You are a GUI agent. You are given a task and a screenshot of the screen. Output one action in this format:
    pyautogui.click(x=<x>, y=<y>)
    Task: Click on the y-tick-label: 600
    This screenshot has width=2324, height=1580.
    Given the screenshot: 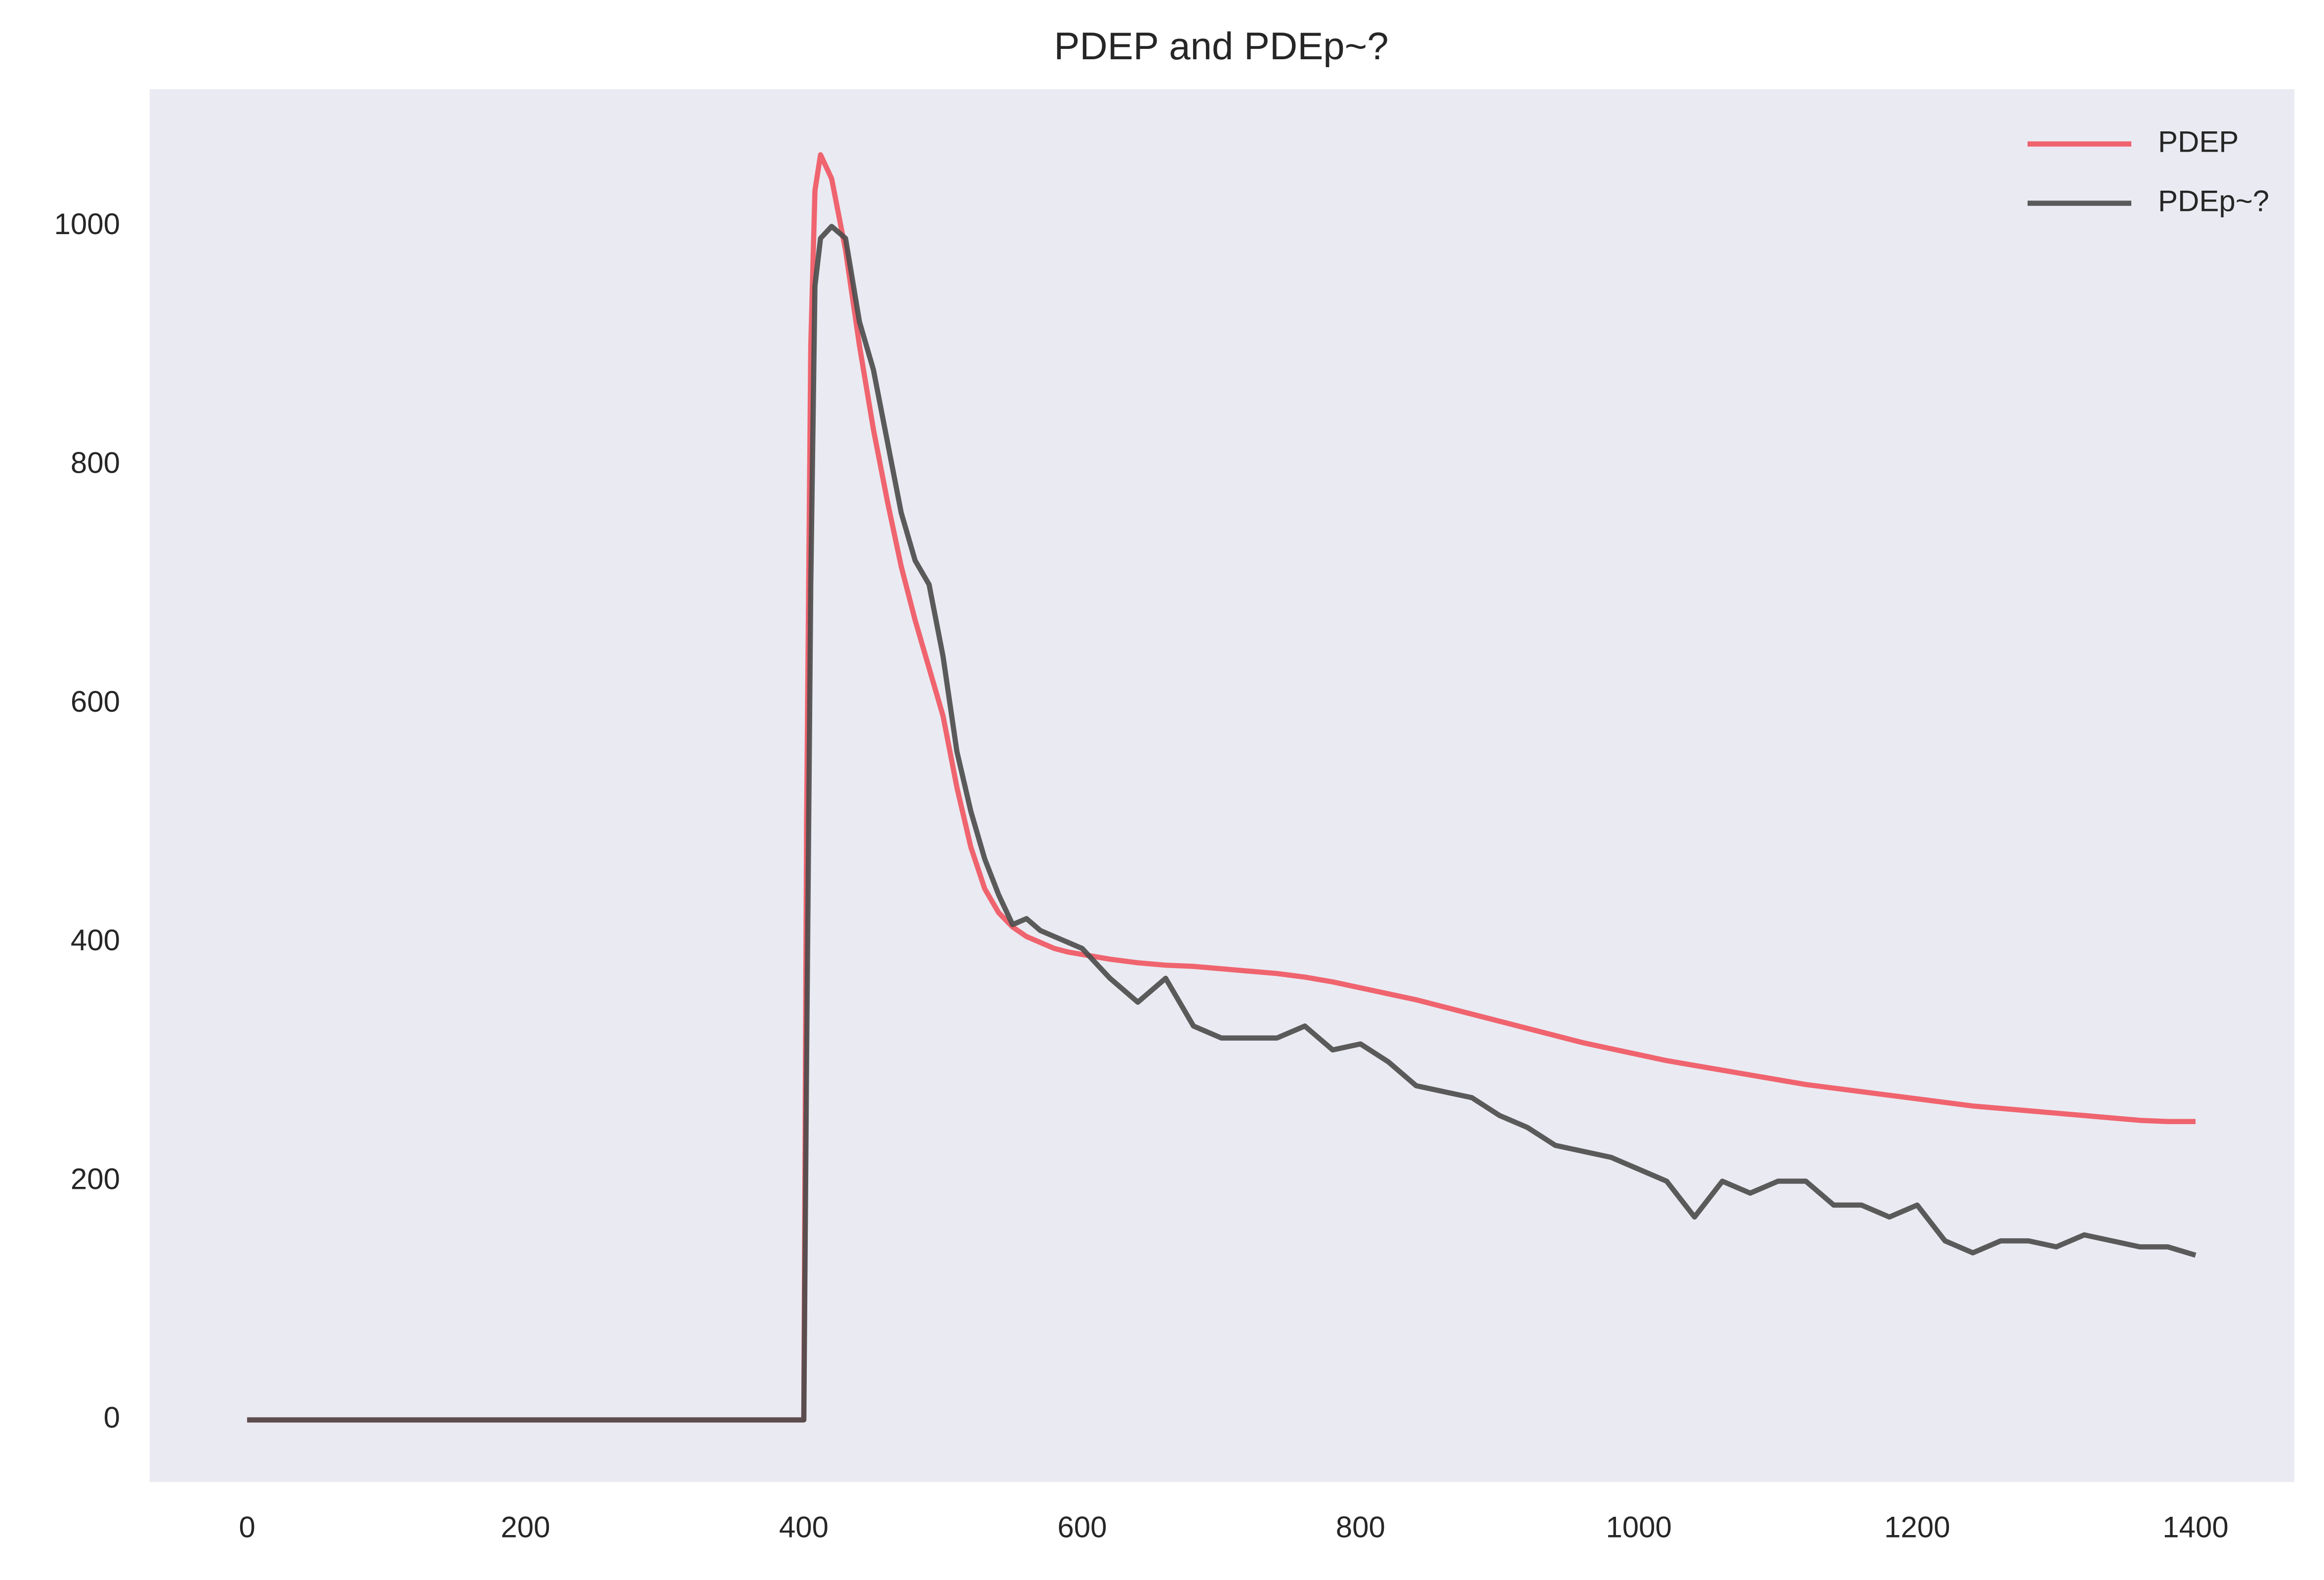 What is the action you would take?
    pyautogui.click(x=95, y=701)
    